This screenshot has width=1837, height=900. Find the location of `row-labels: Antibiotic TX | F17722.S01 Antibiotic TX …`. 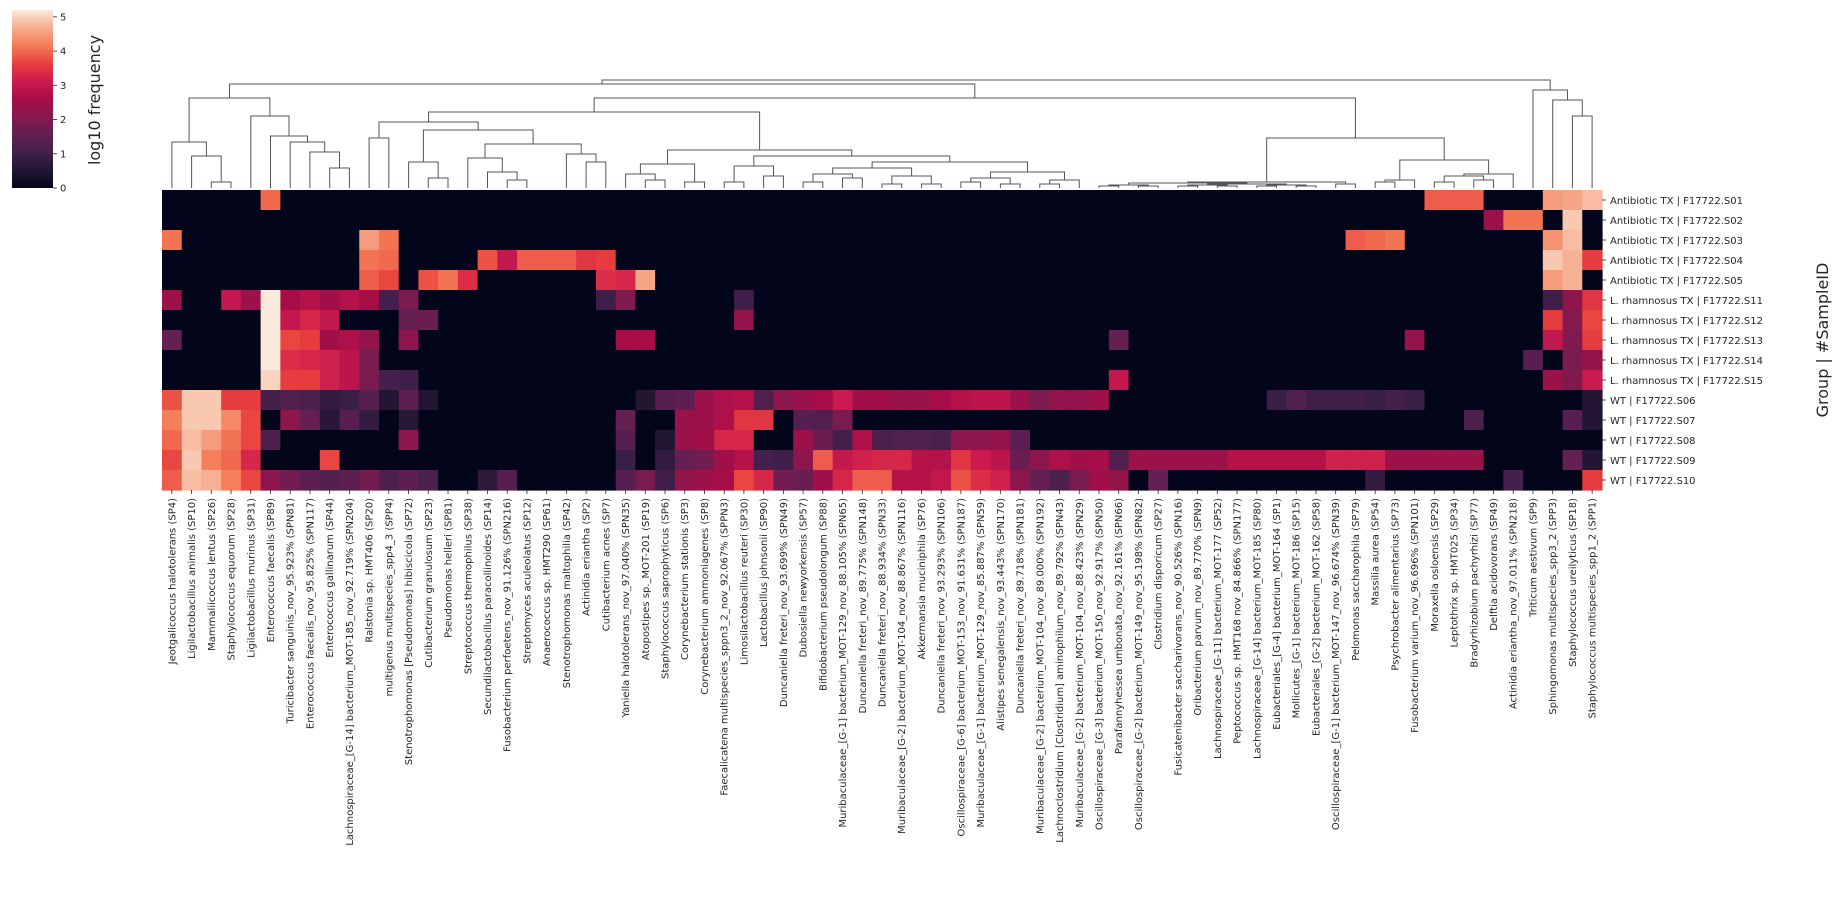

row-labels: Antibiotic TX | F17722.S01 Antibiotic TX … is located at coordinates (1682, 341).